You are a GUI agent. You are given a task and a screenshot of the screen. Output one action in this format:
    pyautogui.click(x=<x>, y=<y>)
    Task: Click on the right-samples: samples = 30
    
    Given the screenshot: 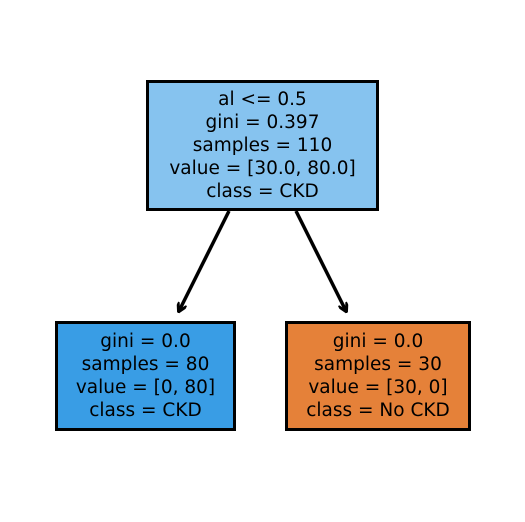 What is the action you would take?
    pyautogui.click(x=378, y=364)
    